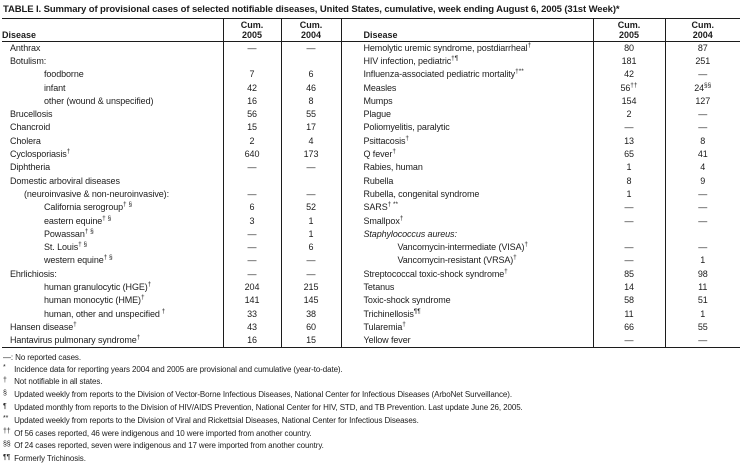  I want to click on value-cell: 51, so click(702, 301).